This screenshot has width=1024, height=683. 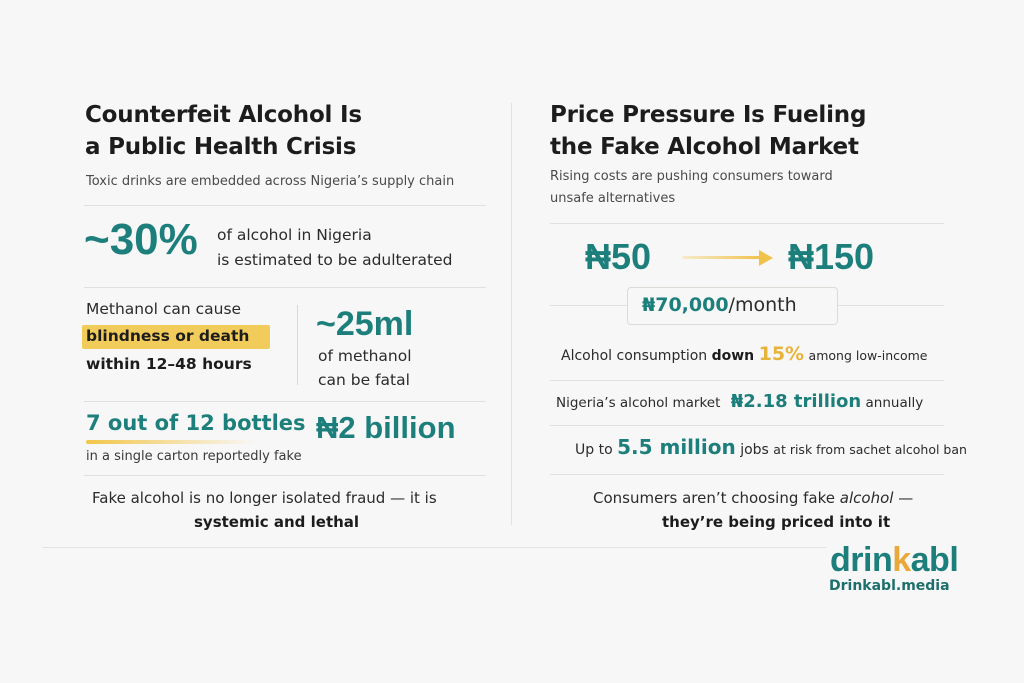 I want to click on jobs-prefix: Up to, so click(x=594, y=450).